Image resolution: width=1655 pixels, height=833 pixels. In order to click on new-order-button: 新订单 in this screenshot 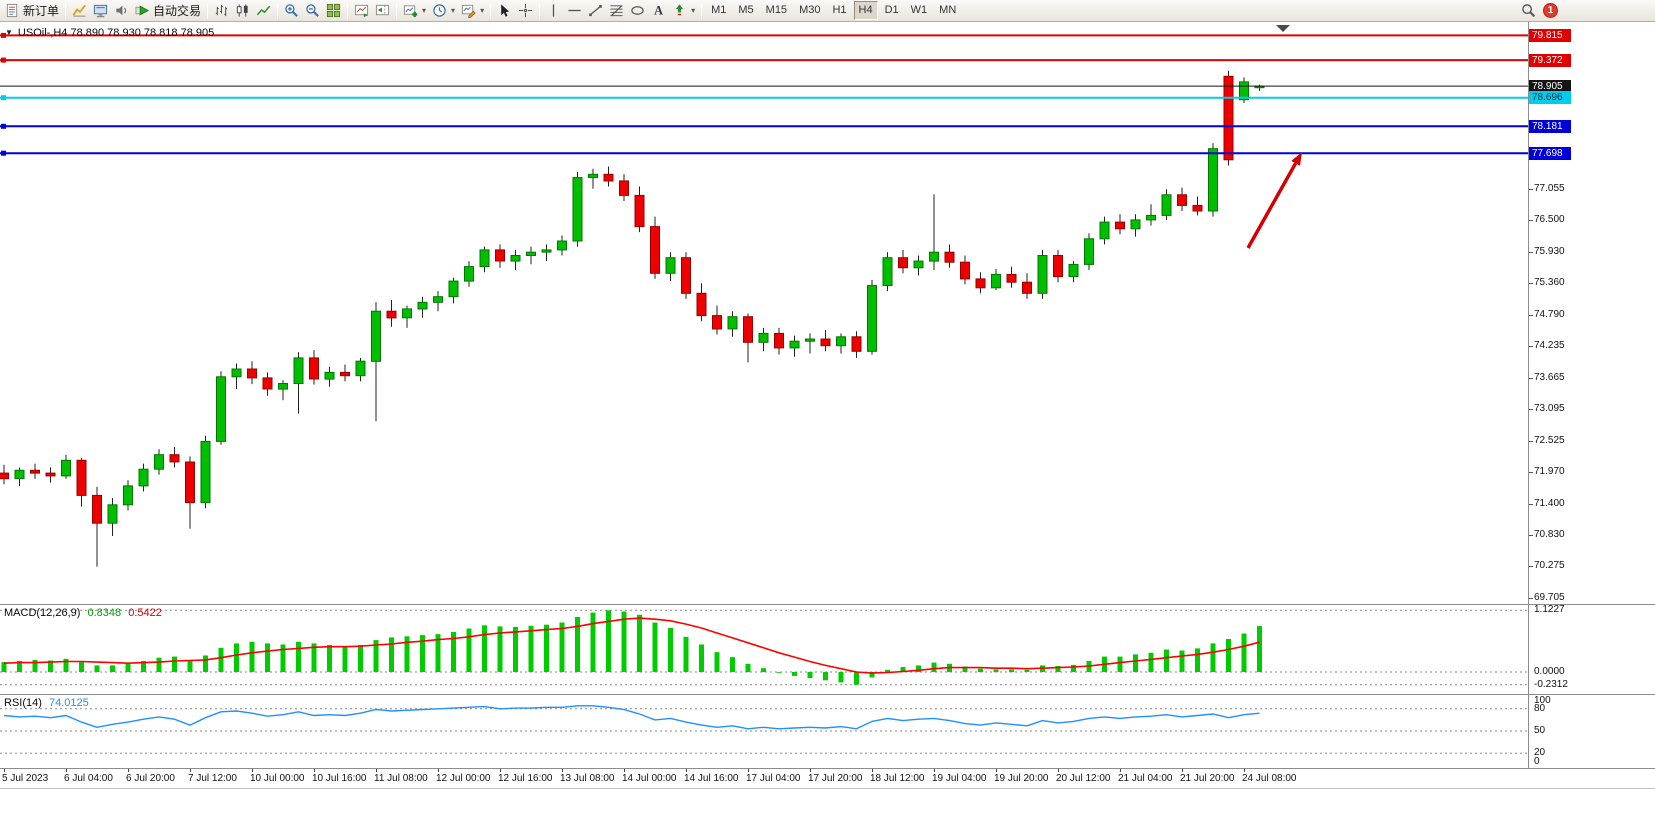, I will do `click(32, 11)`.